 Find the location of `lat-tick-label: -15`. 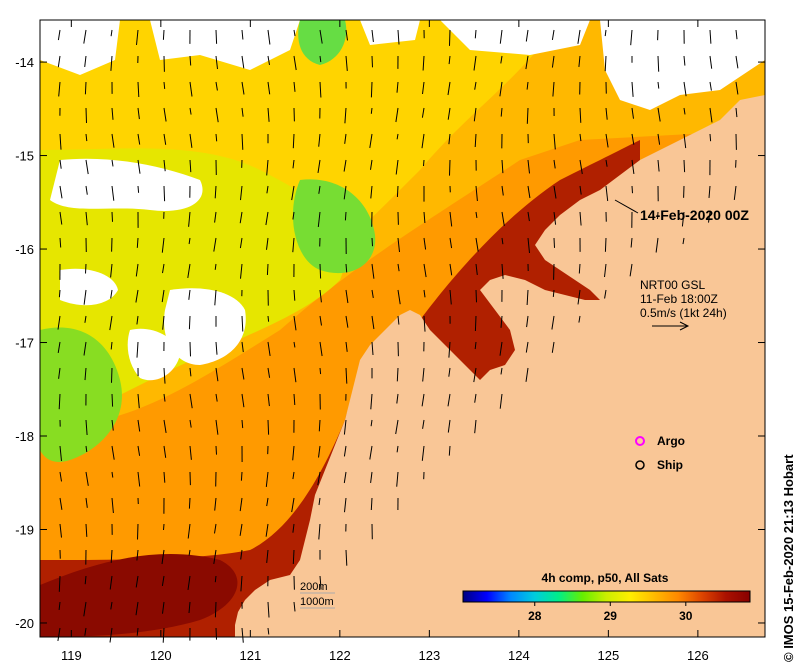

lat-tick-label: -15 is located at coordinates (24, 156).